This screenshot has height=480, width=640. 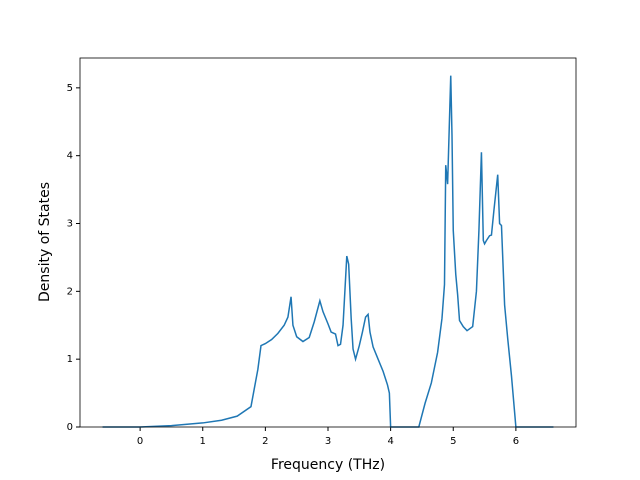 I want to click on x-tick-label: 6, so click(x=516, y=441).